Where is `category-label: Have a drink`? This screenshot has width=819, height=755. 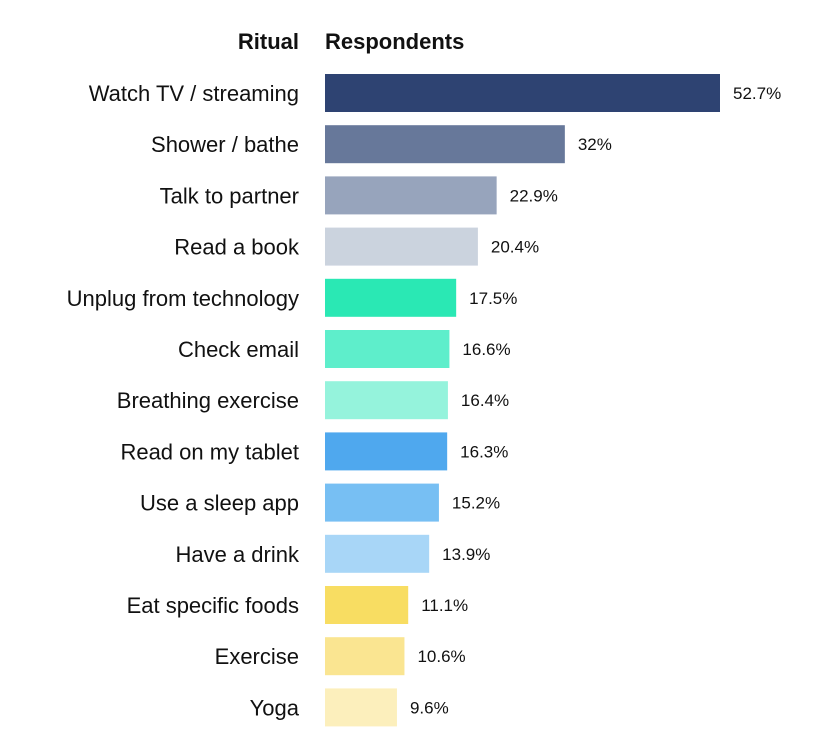
category-label: Have a drink is located at coordinates (237, 554).